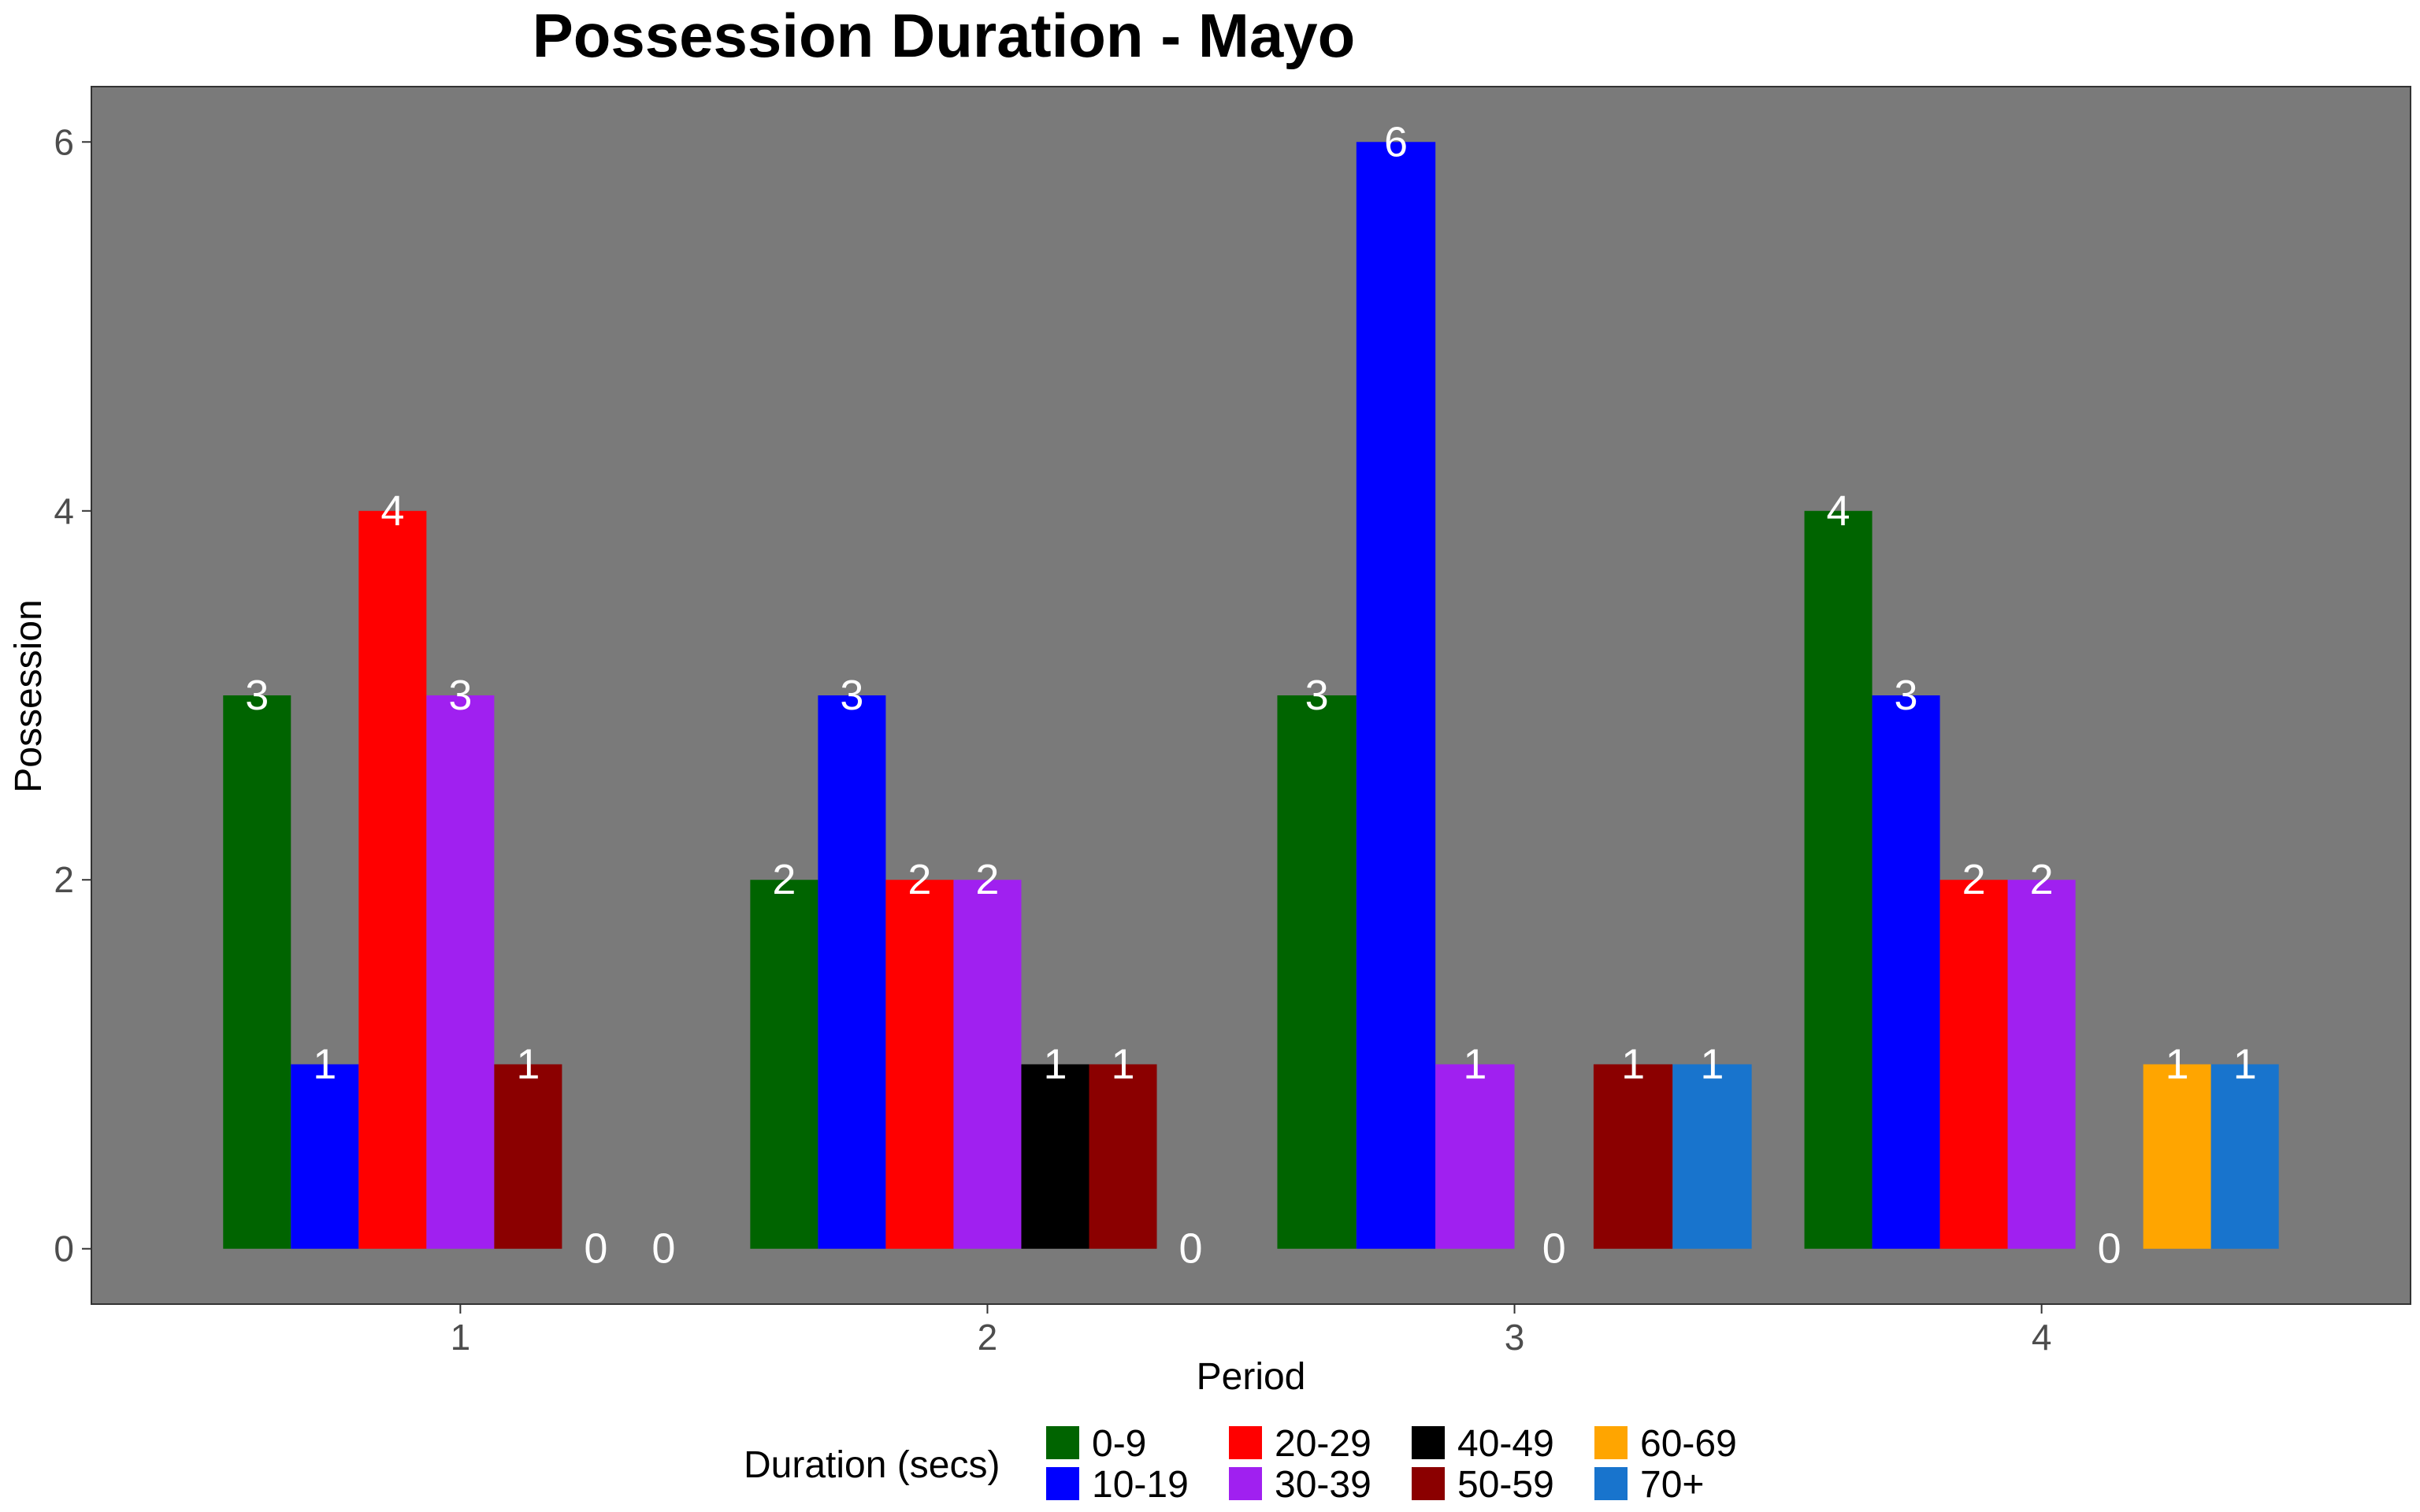  I want to click on y-tick-label: 6, so click(64, 141).